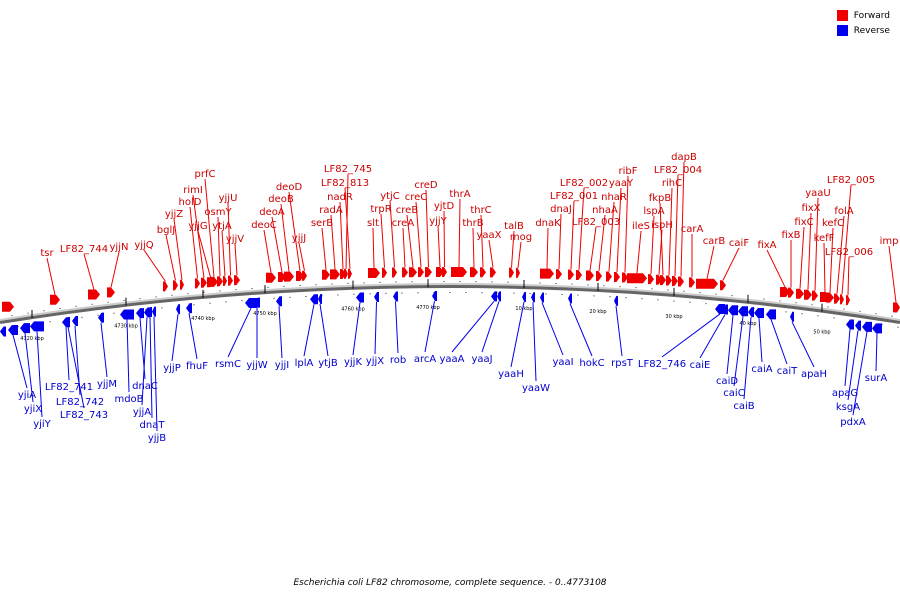 The width and height of the screenshot is (900, 600). I want to click on gene-arrow-fixC, so click(800, 293).